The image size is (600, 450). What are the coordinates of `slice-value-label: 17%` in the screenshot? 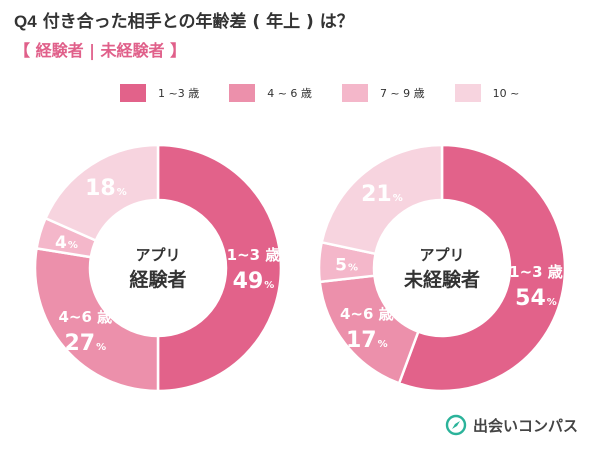 It's located at (367, 340).